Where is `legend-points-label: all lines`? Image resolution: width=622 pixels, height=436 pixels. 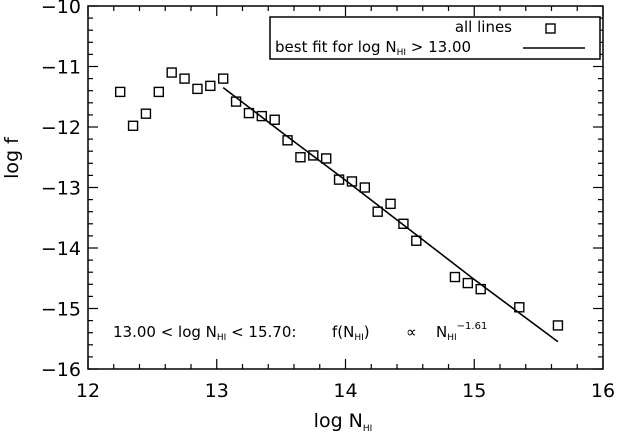
legend-points-label: all lines is located at coordinates (483, 27).